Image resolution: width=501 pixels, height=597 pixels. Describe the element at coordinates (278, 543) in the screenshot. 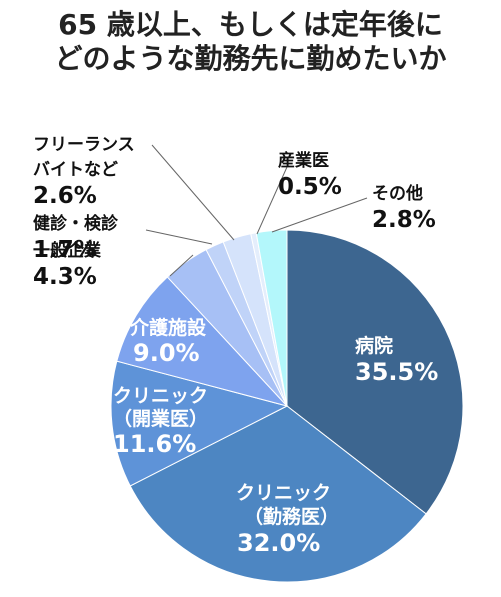

I see `slice-value-label: 32.0%` at that location.